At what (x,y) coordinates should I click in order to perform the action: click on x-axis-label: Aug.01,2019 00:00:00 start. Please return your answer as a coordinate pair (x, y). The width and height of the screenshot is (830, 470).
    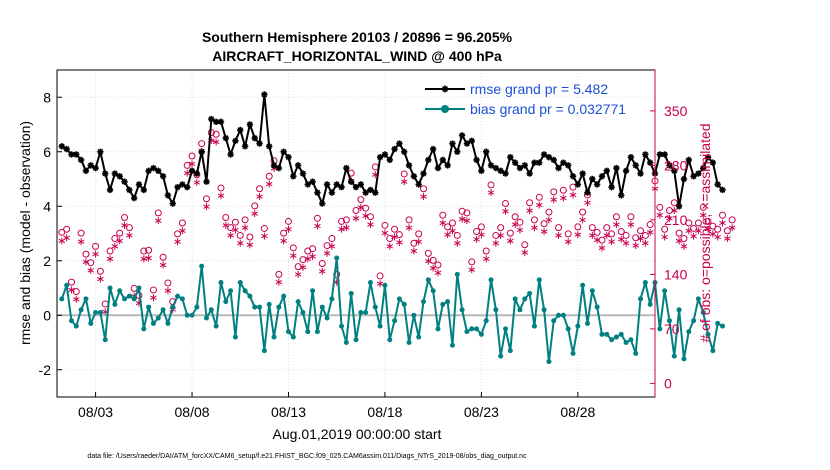
    Looking at the image, I should click on (357, 434).